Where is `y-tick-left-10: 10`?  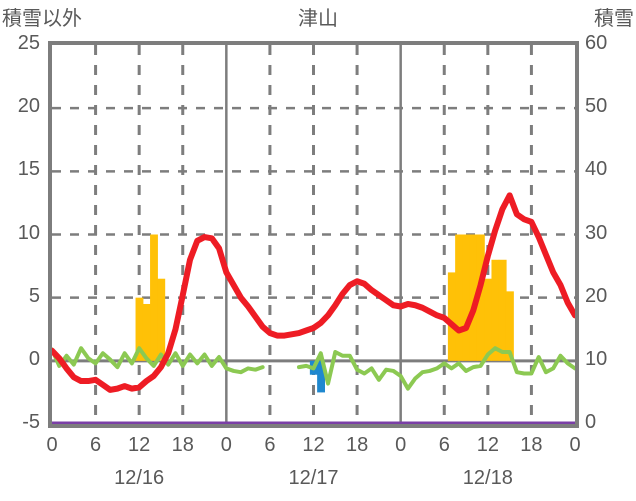 y-tick-left-10: 10 is located at coordinates (28, 232).